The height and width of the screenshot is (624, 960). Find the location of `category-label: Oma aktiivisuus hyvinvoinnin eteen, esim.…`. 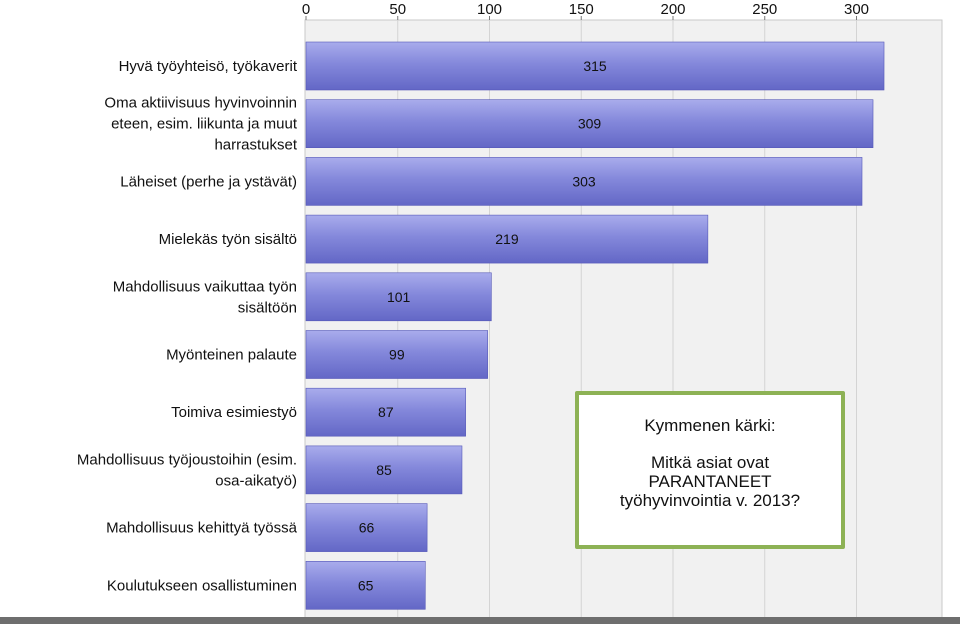

category-label: Oma aktiivisuus hyvinvoinnin eteen, esim.… is located at coordinates (200, 124).